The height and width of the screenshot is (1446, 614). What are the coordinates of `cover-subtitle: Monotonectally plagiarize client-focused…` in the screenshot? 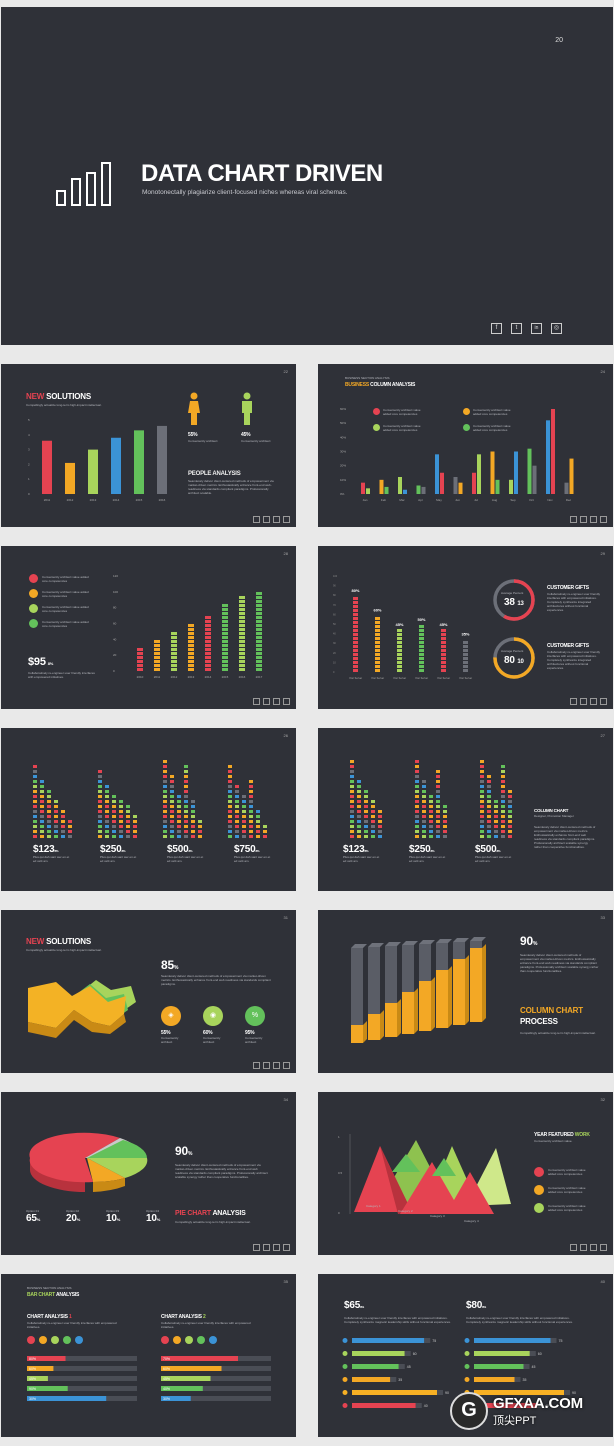 It's located at (245, 192).